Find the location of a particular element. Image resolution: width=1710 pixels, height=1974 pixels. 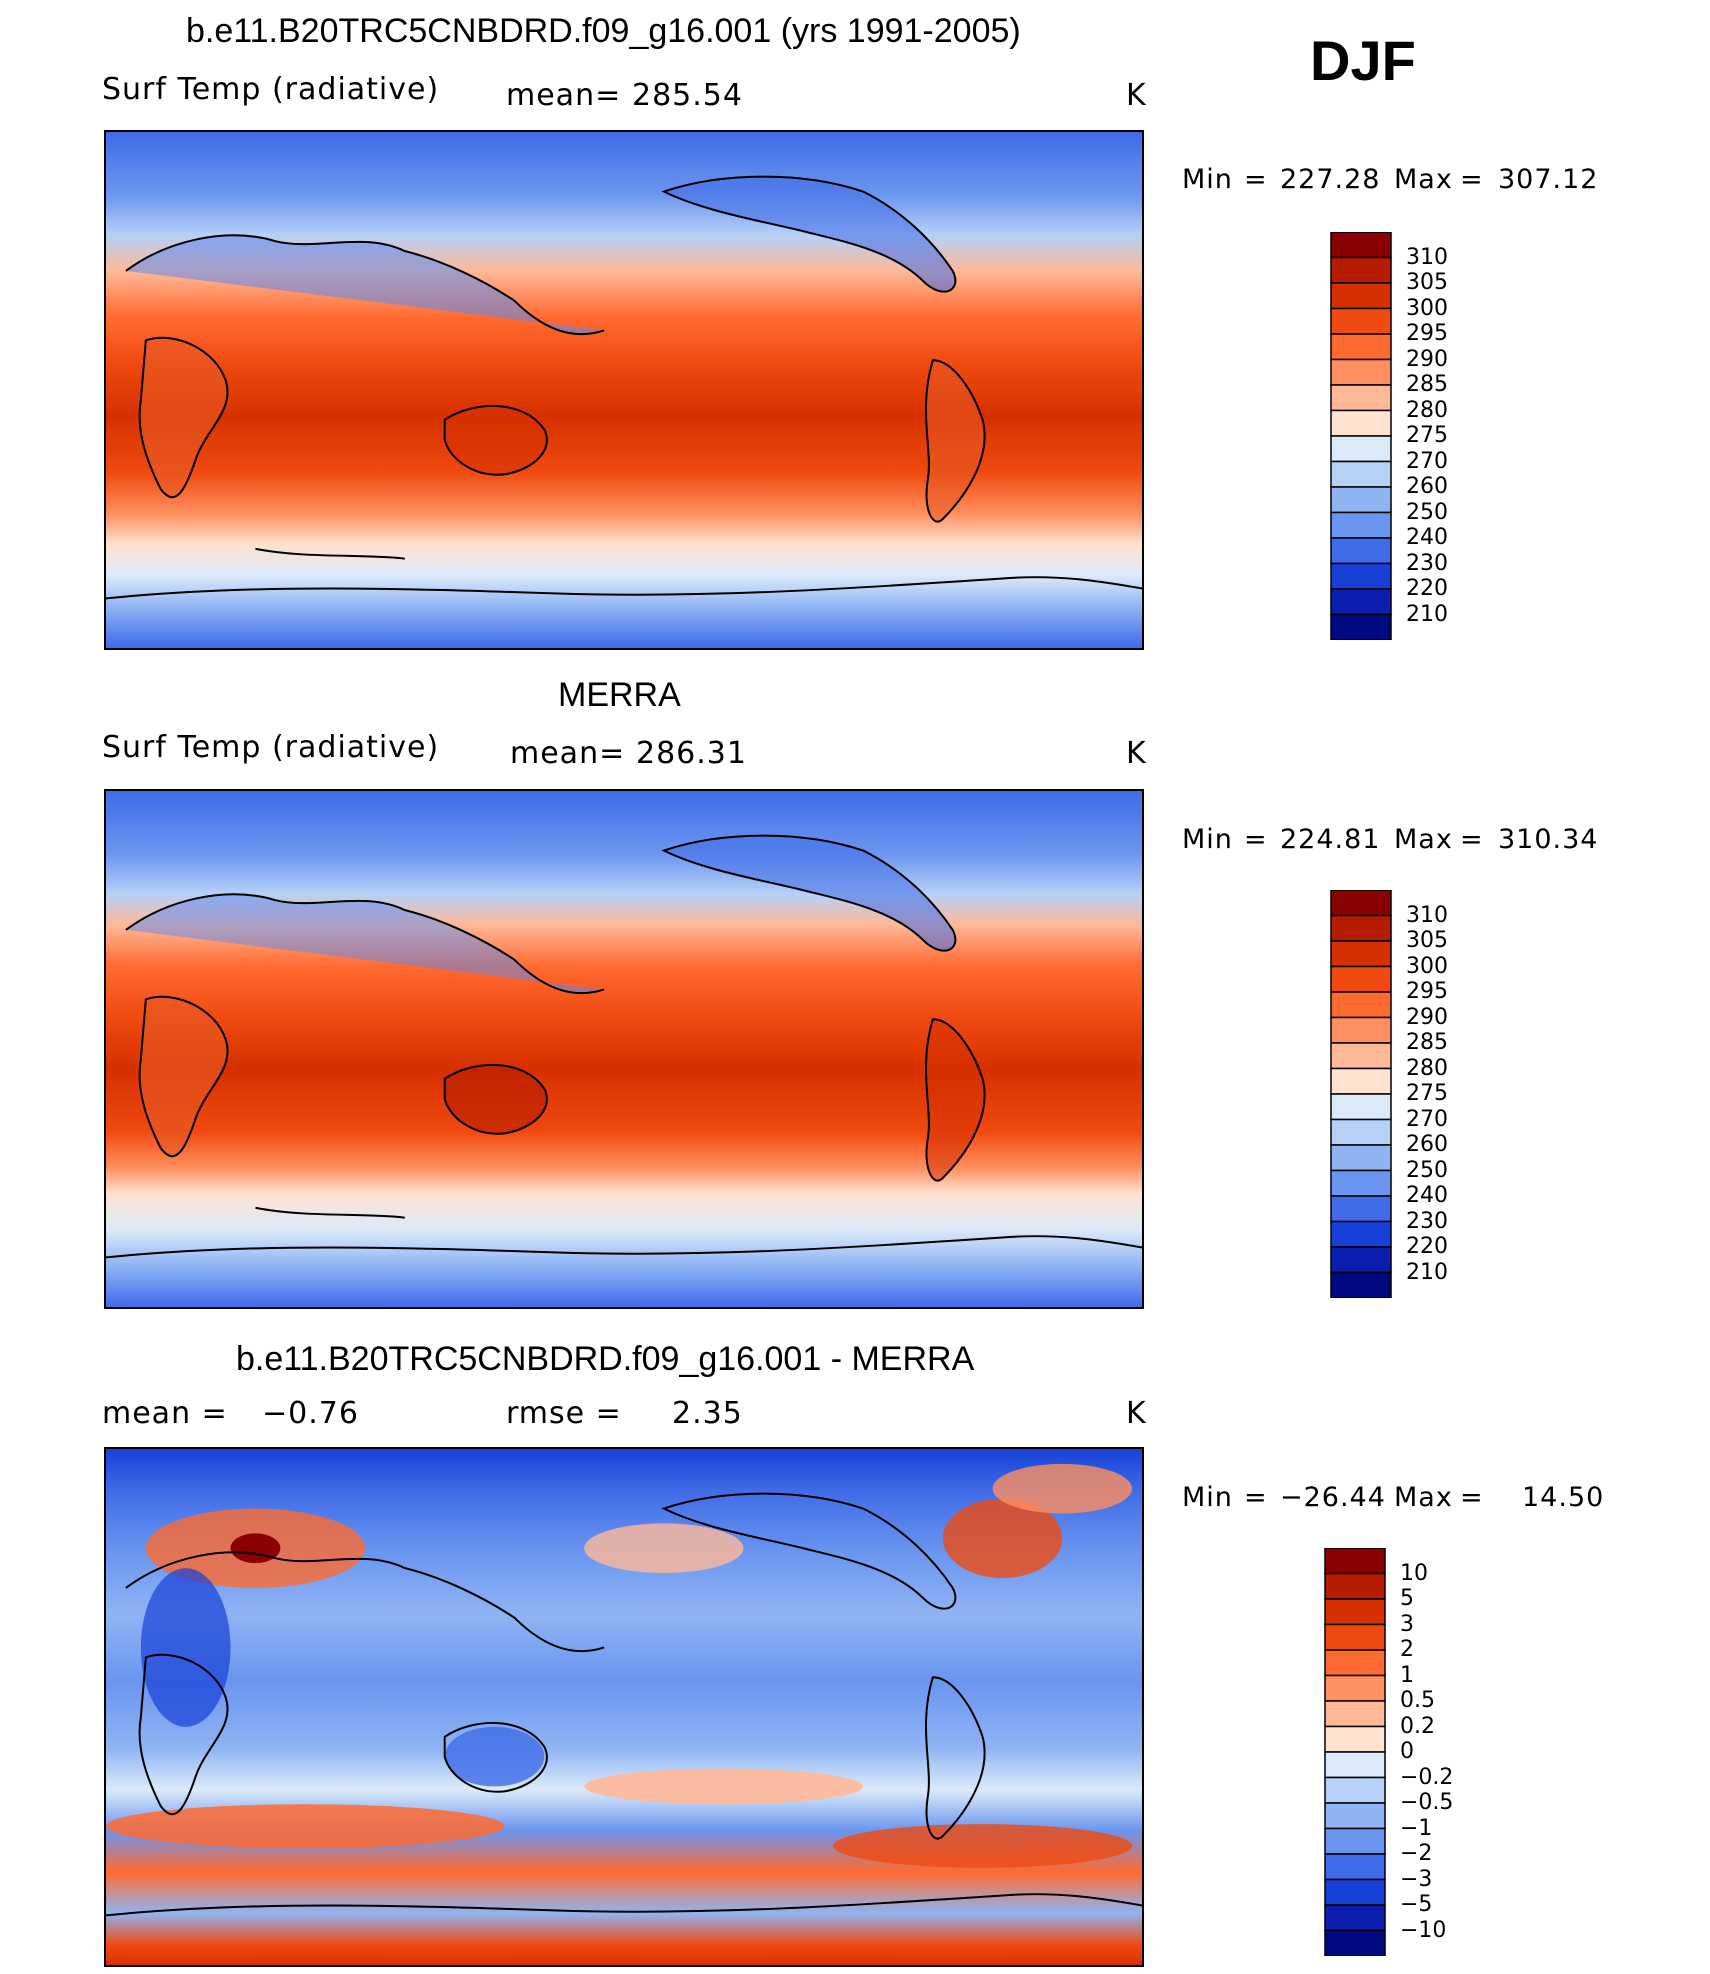

panel3-colorbar-tick-label: 0.2 is located at coordinates (1417, 1726).